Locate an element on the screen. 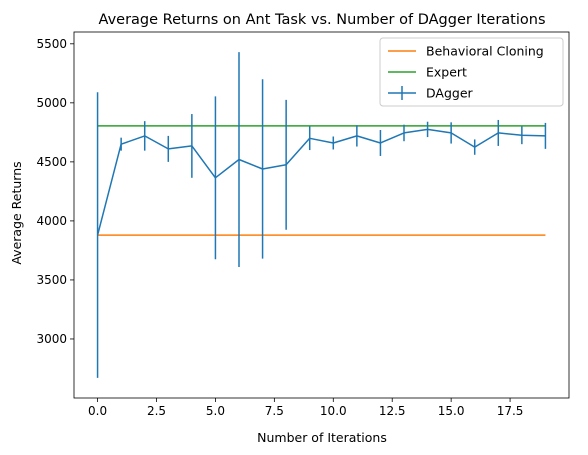  legend-label: Behavioral Cloning is located at coordinates (485, 51).